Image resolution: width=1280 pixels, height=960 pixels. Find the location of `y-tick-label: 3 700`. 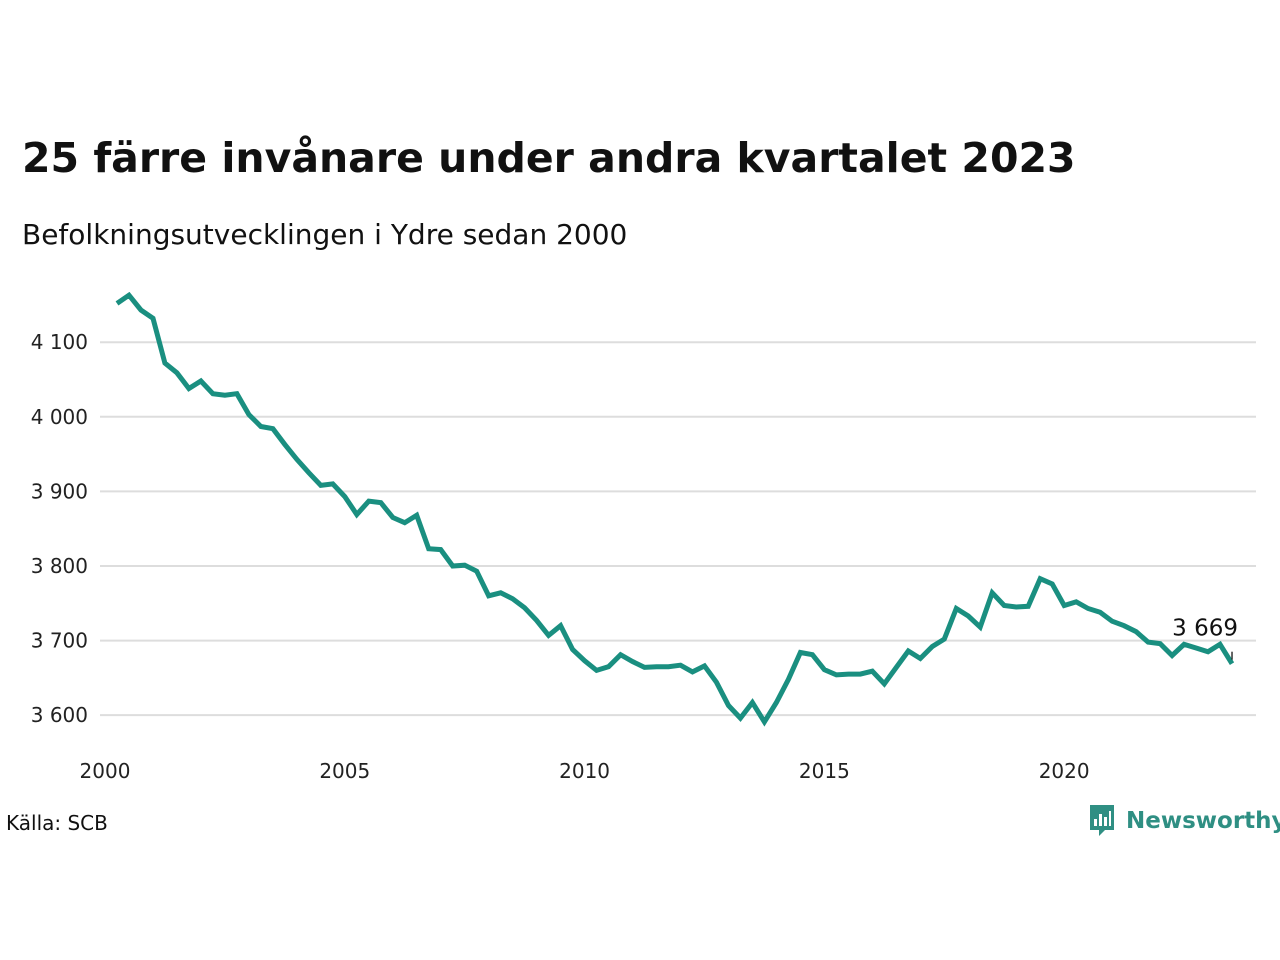

y-tick-label: 3 700 is located at coordinates (59, 641).